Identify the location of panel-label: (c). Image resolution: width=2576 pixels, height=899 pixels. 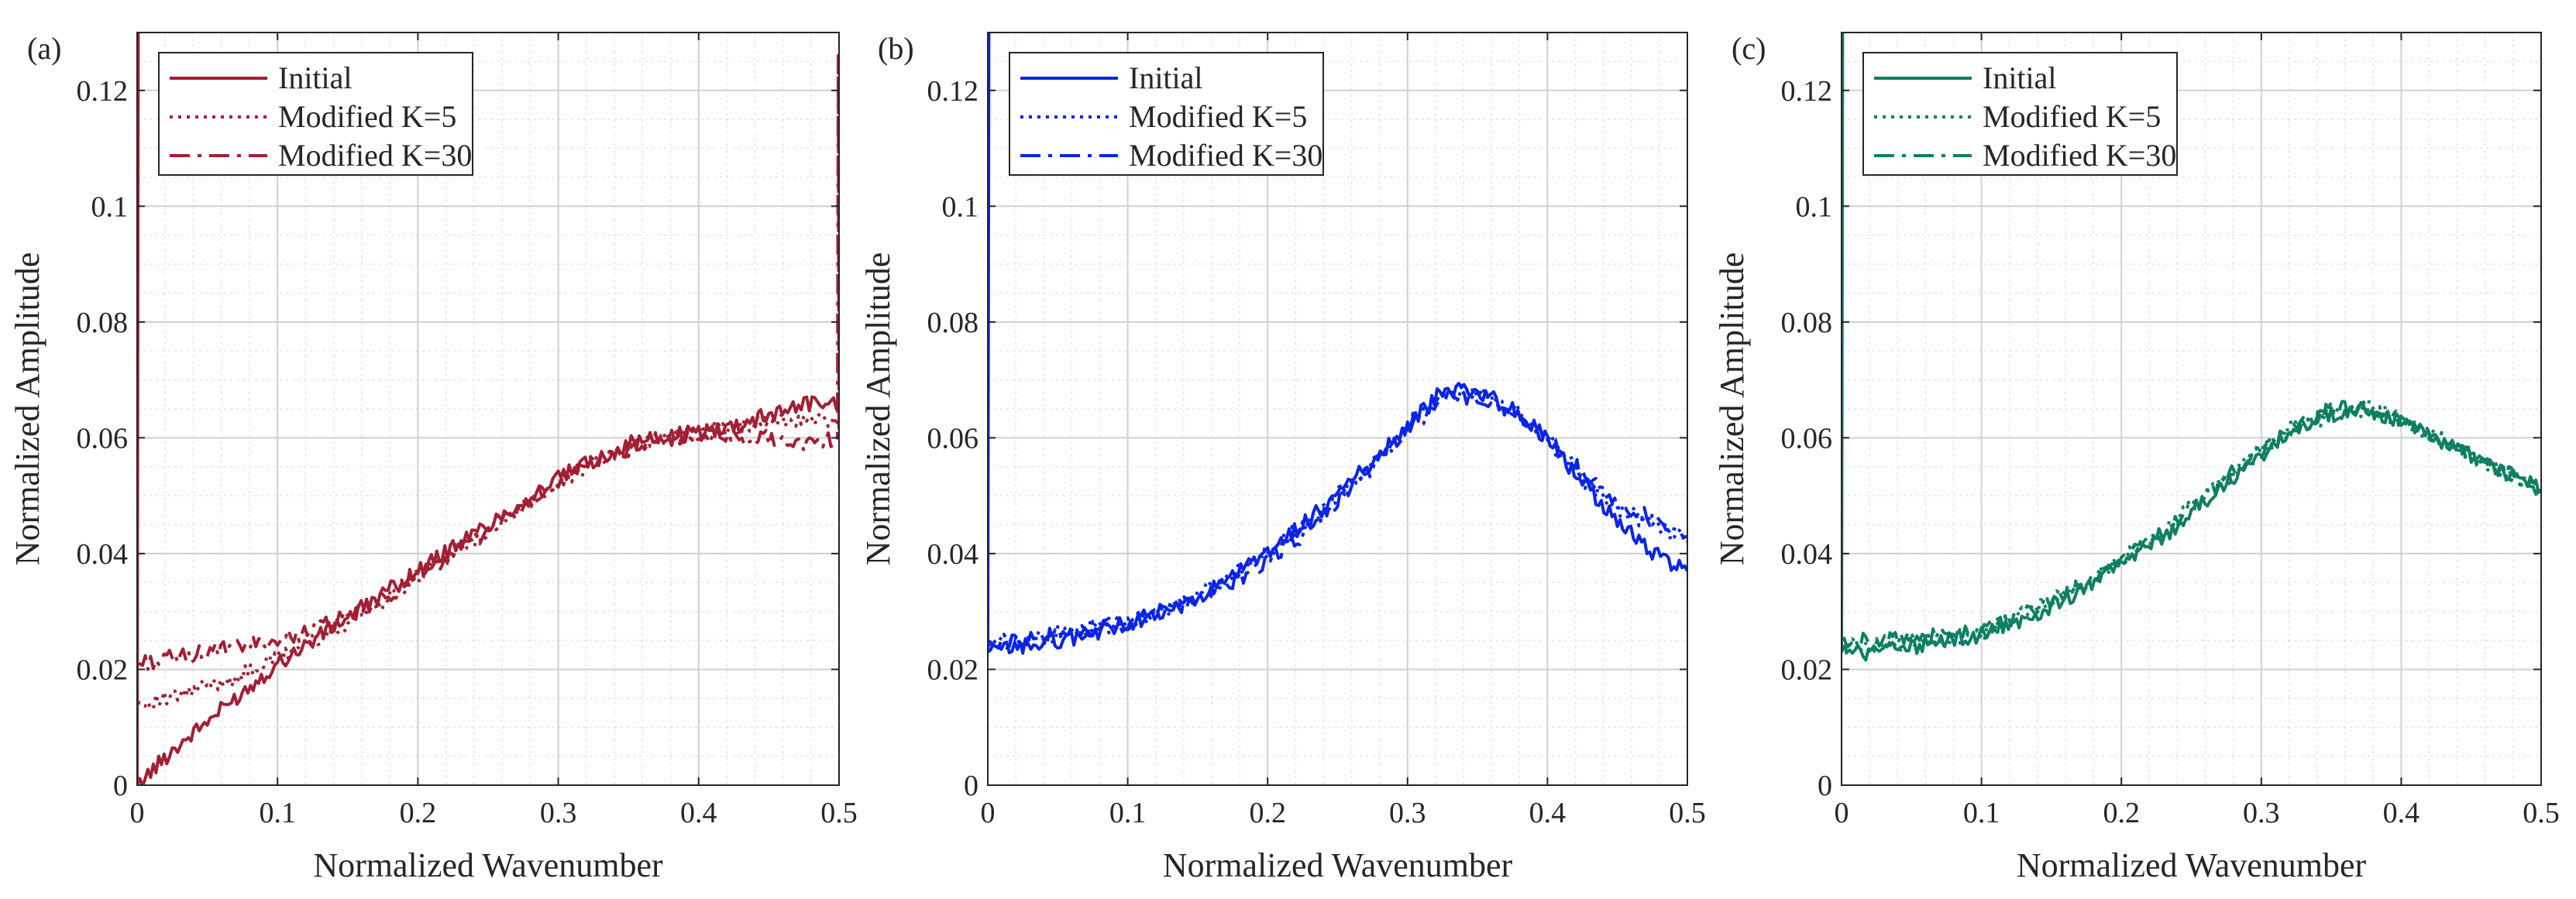
(1749, 48).